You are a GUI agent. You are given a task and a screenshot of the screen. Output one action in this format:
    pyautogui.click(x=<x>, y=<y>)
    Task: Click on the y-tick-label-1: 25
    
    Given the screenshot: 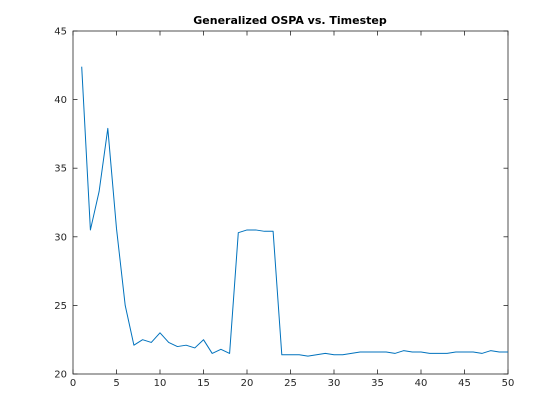 What is the action you would take?
    pyautogui.click(x=60, y=306)
    